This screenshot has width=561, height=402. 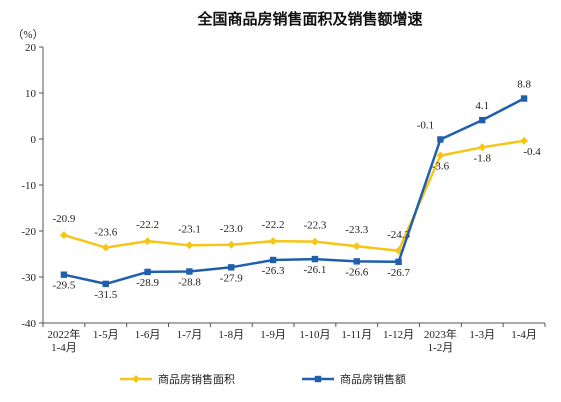 I want to click on y-tick-label: 10, so click(x=31, y=94).